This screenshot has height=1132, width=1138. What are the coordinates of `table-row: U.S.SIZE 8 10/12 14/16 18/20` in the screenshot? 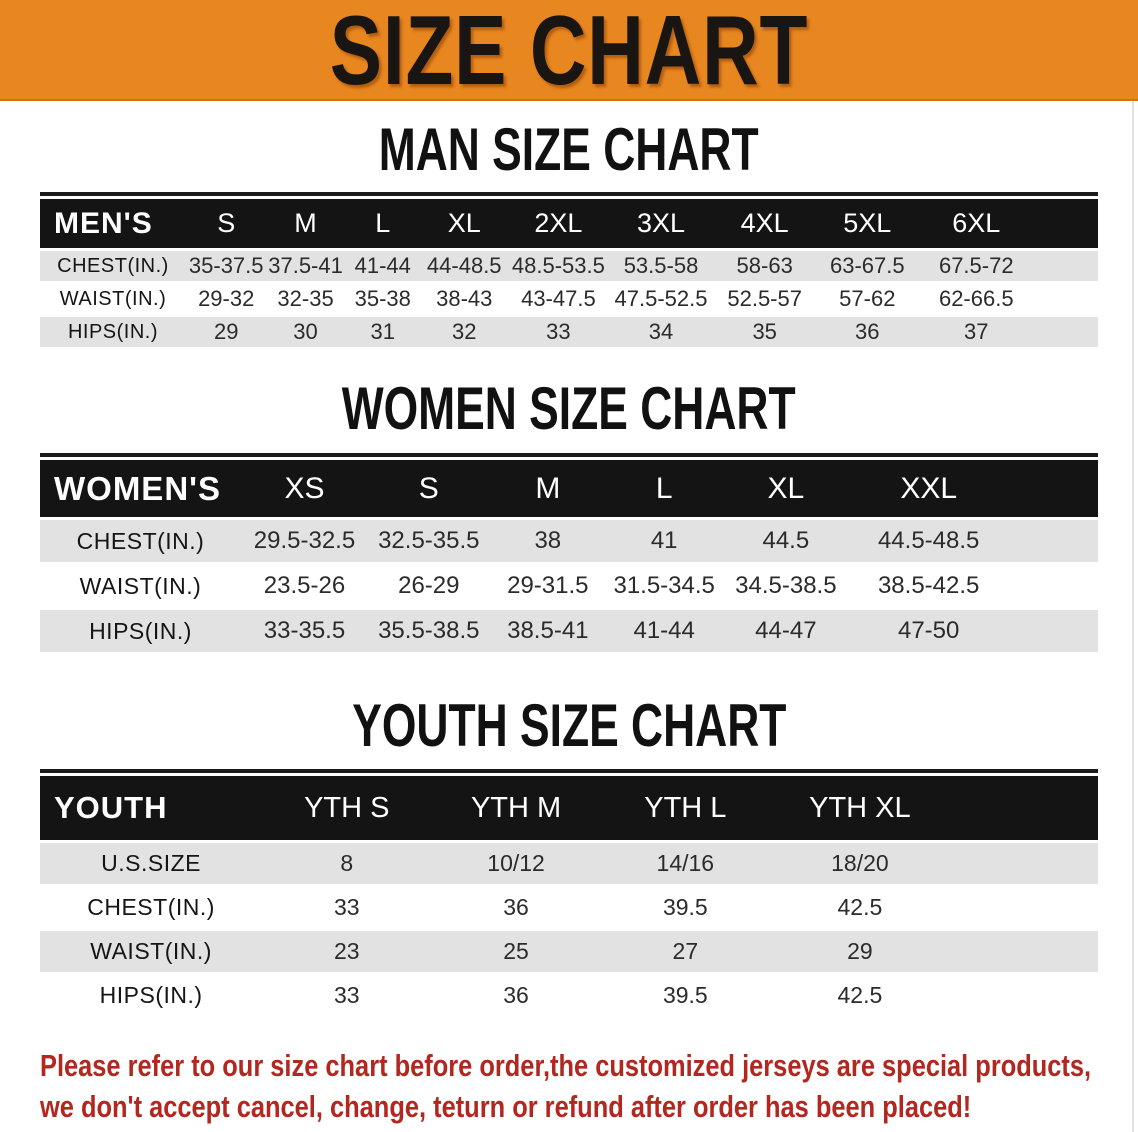 It's located at (569, 863).